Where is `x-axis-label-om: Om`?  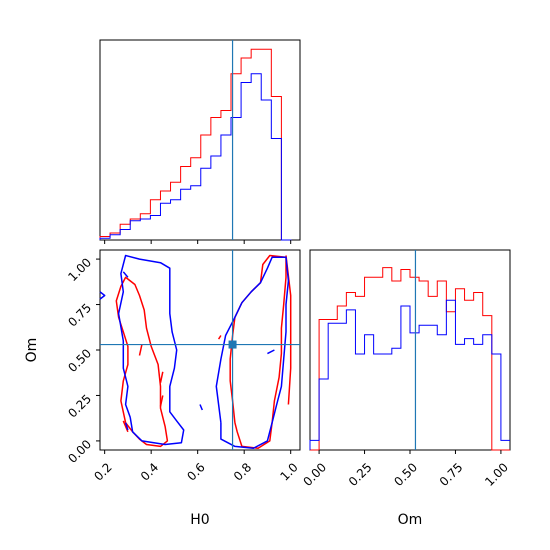 x-axis-label-om: Om is located at coordinates (410, 520).